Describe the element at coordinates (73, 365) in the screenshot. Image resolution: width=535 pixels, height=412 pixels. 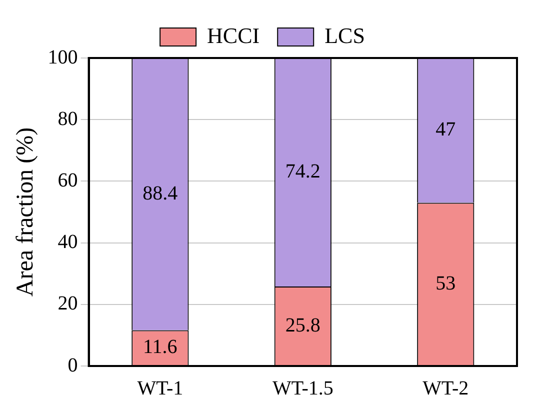
I see `y-tick-label: 0` at that location.